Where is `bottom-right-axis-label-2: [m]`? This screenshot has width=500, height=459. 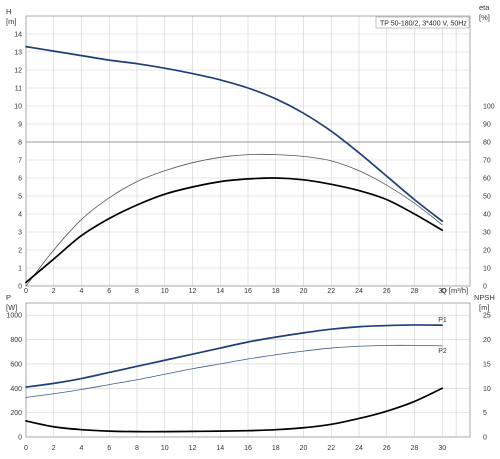
bottom-right-axis-label-2: [m] is located at coordinates (484, 307).